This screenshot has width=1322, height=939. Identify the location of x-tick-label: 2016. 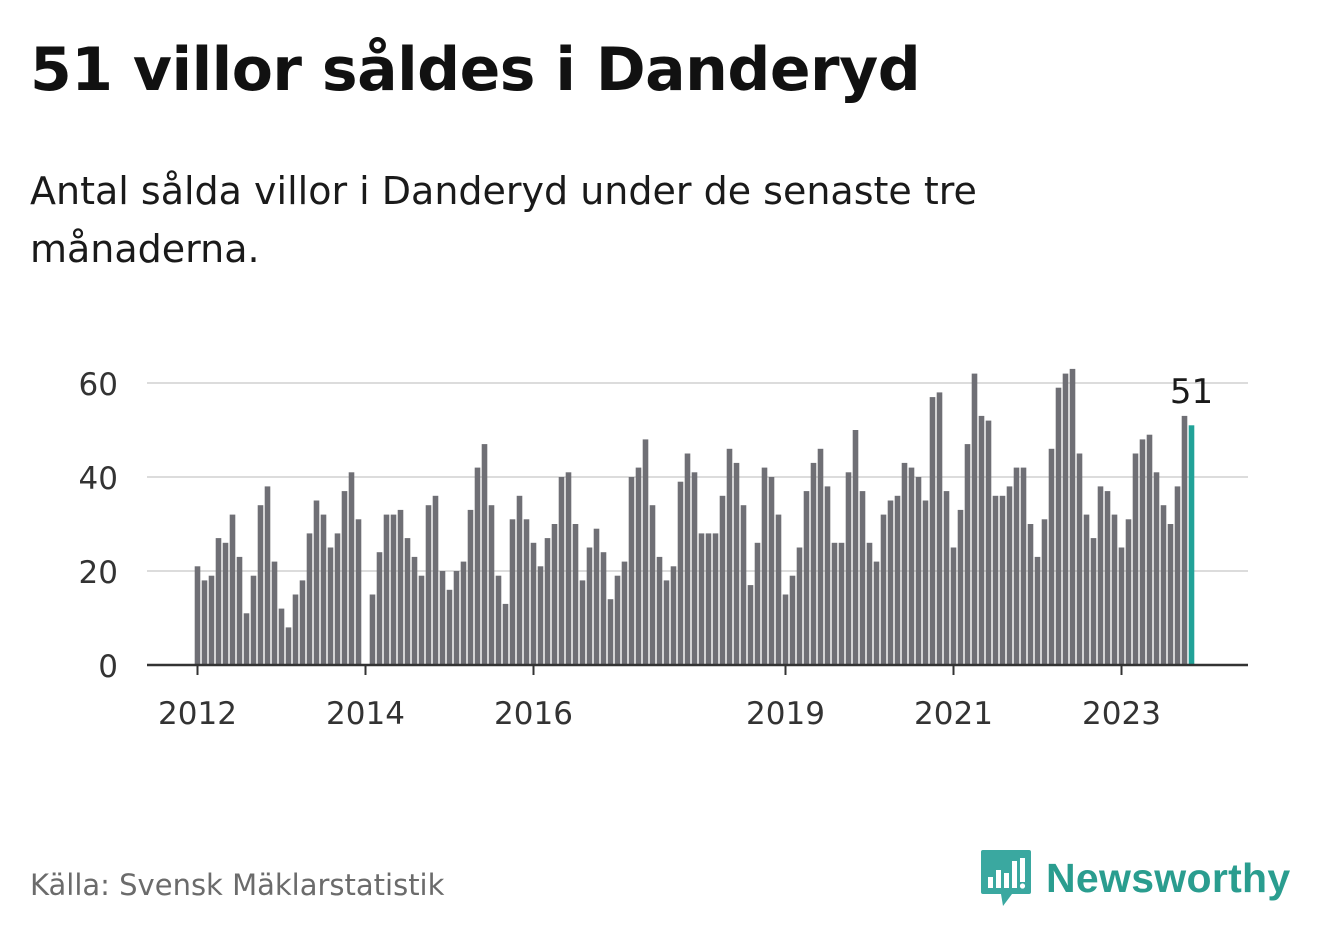
(533, 714).